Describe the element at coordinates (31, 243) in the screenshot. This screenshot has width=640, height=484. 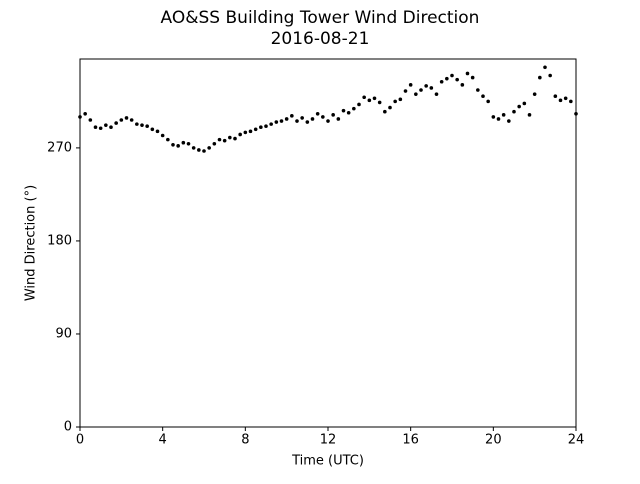
I see `y-axis-label: Wind Direction (°)` at that location.